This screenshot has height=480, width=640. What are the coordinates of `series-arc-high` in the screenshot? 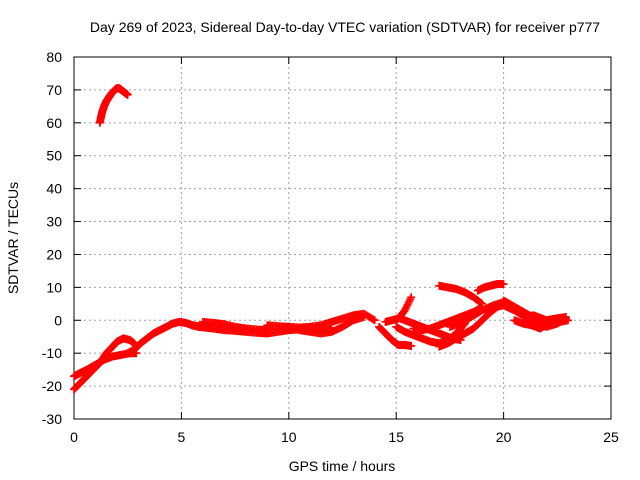 It's located at (113, 105).